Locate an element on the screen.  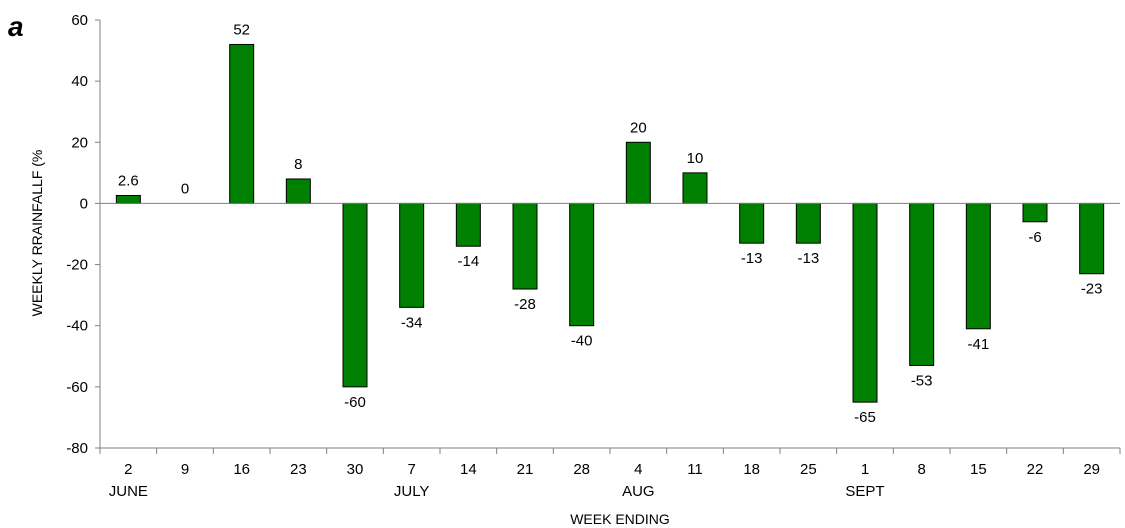
data-label: 8 is located at coordinates (298, 164).